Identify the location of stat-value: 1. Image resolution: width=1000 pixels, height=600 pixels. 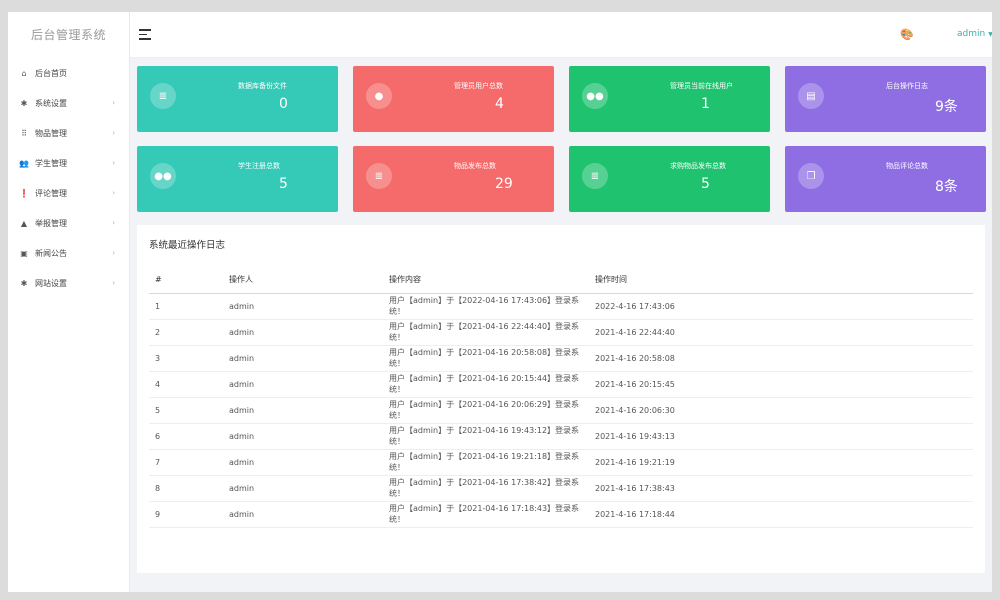
(705, 104).